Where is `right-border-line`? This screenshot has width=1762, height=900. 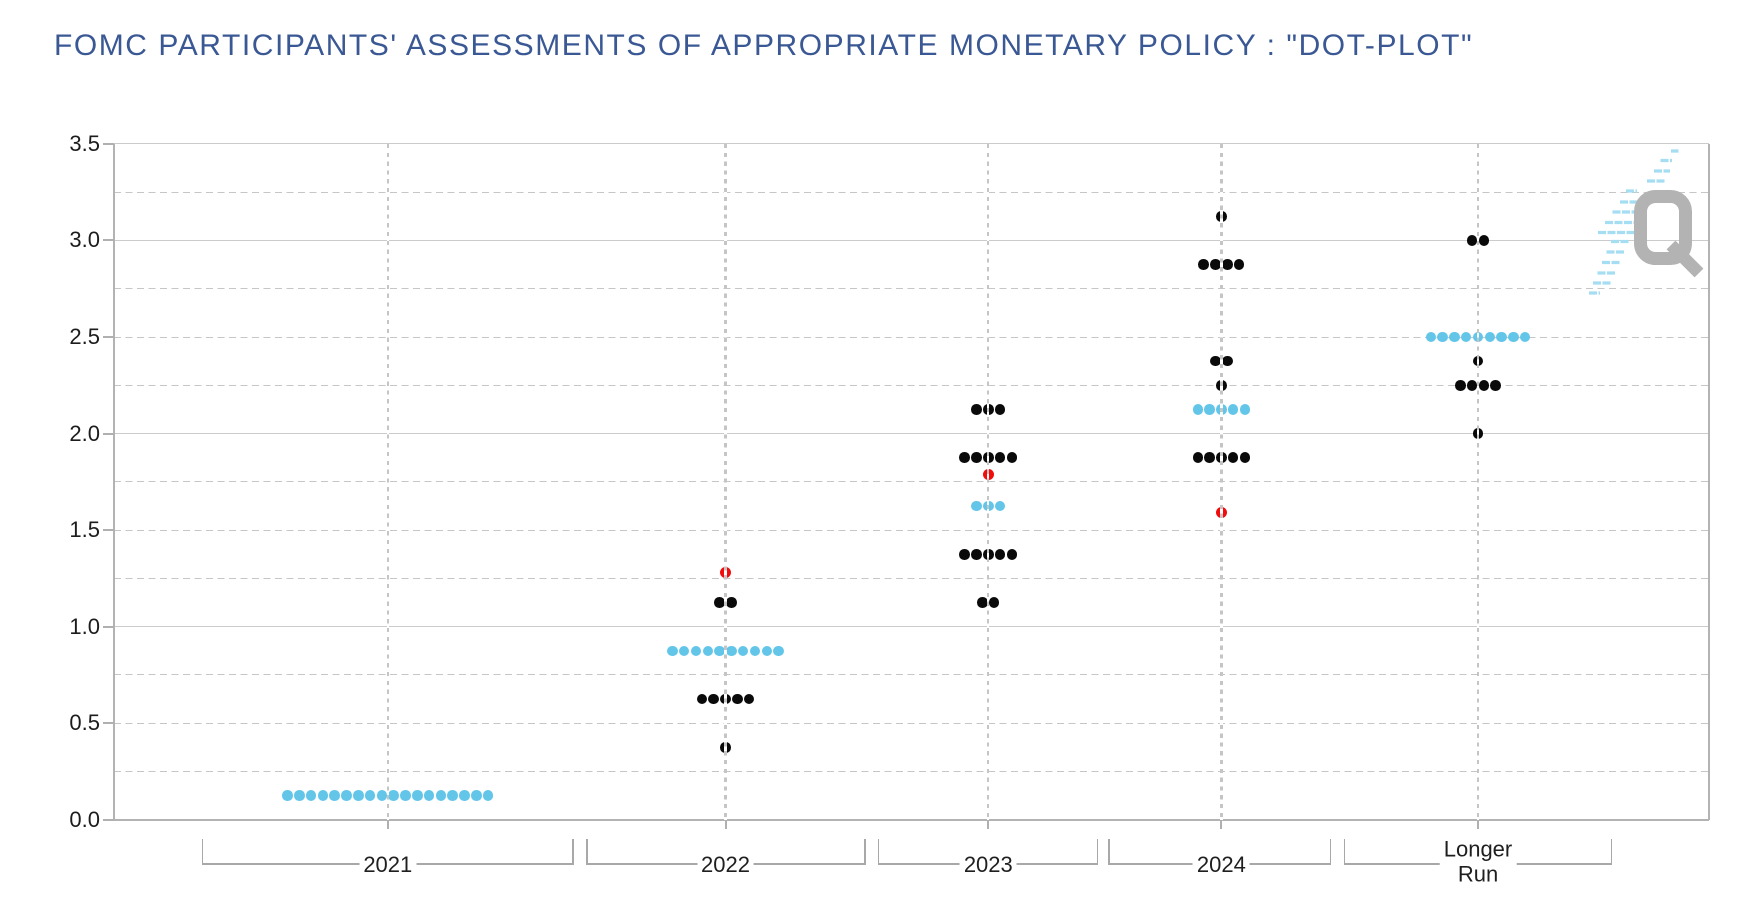
right-border-line is located at coordinates (1709, 481).